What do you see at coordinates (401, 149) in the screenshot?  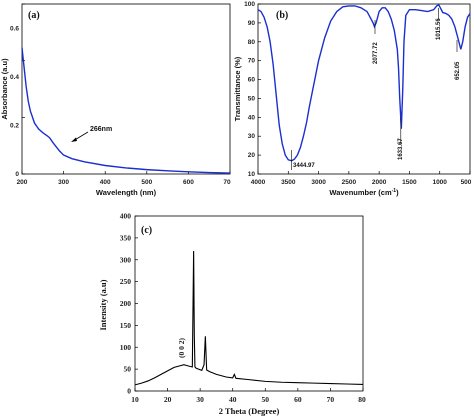 I see `panel-b-peak-label: 1633.67` at bounding box center [401, 149].